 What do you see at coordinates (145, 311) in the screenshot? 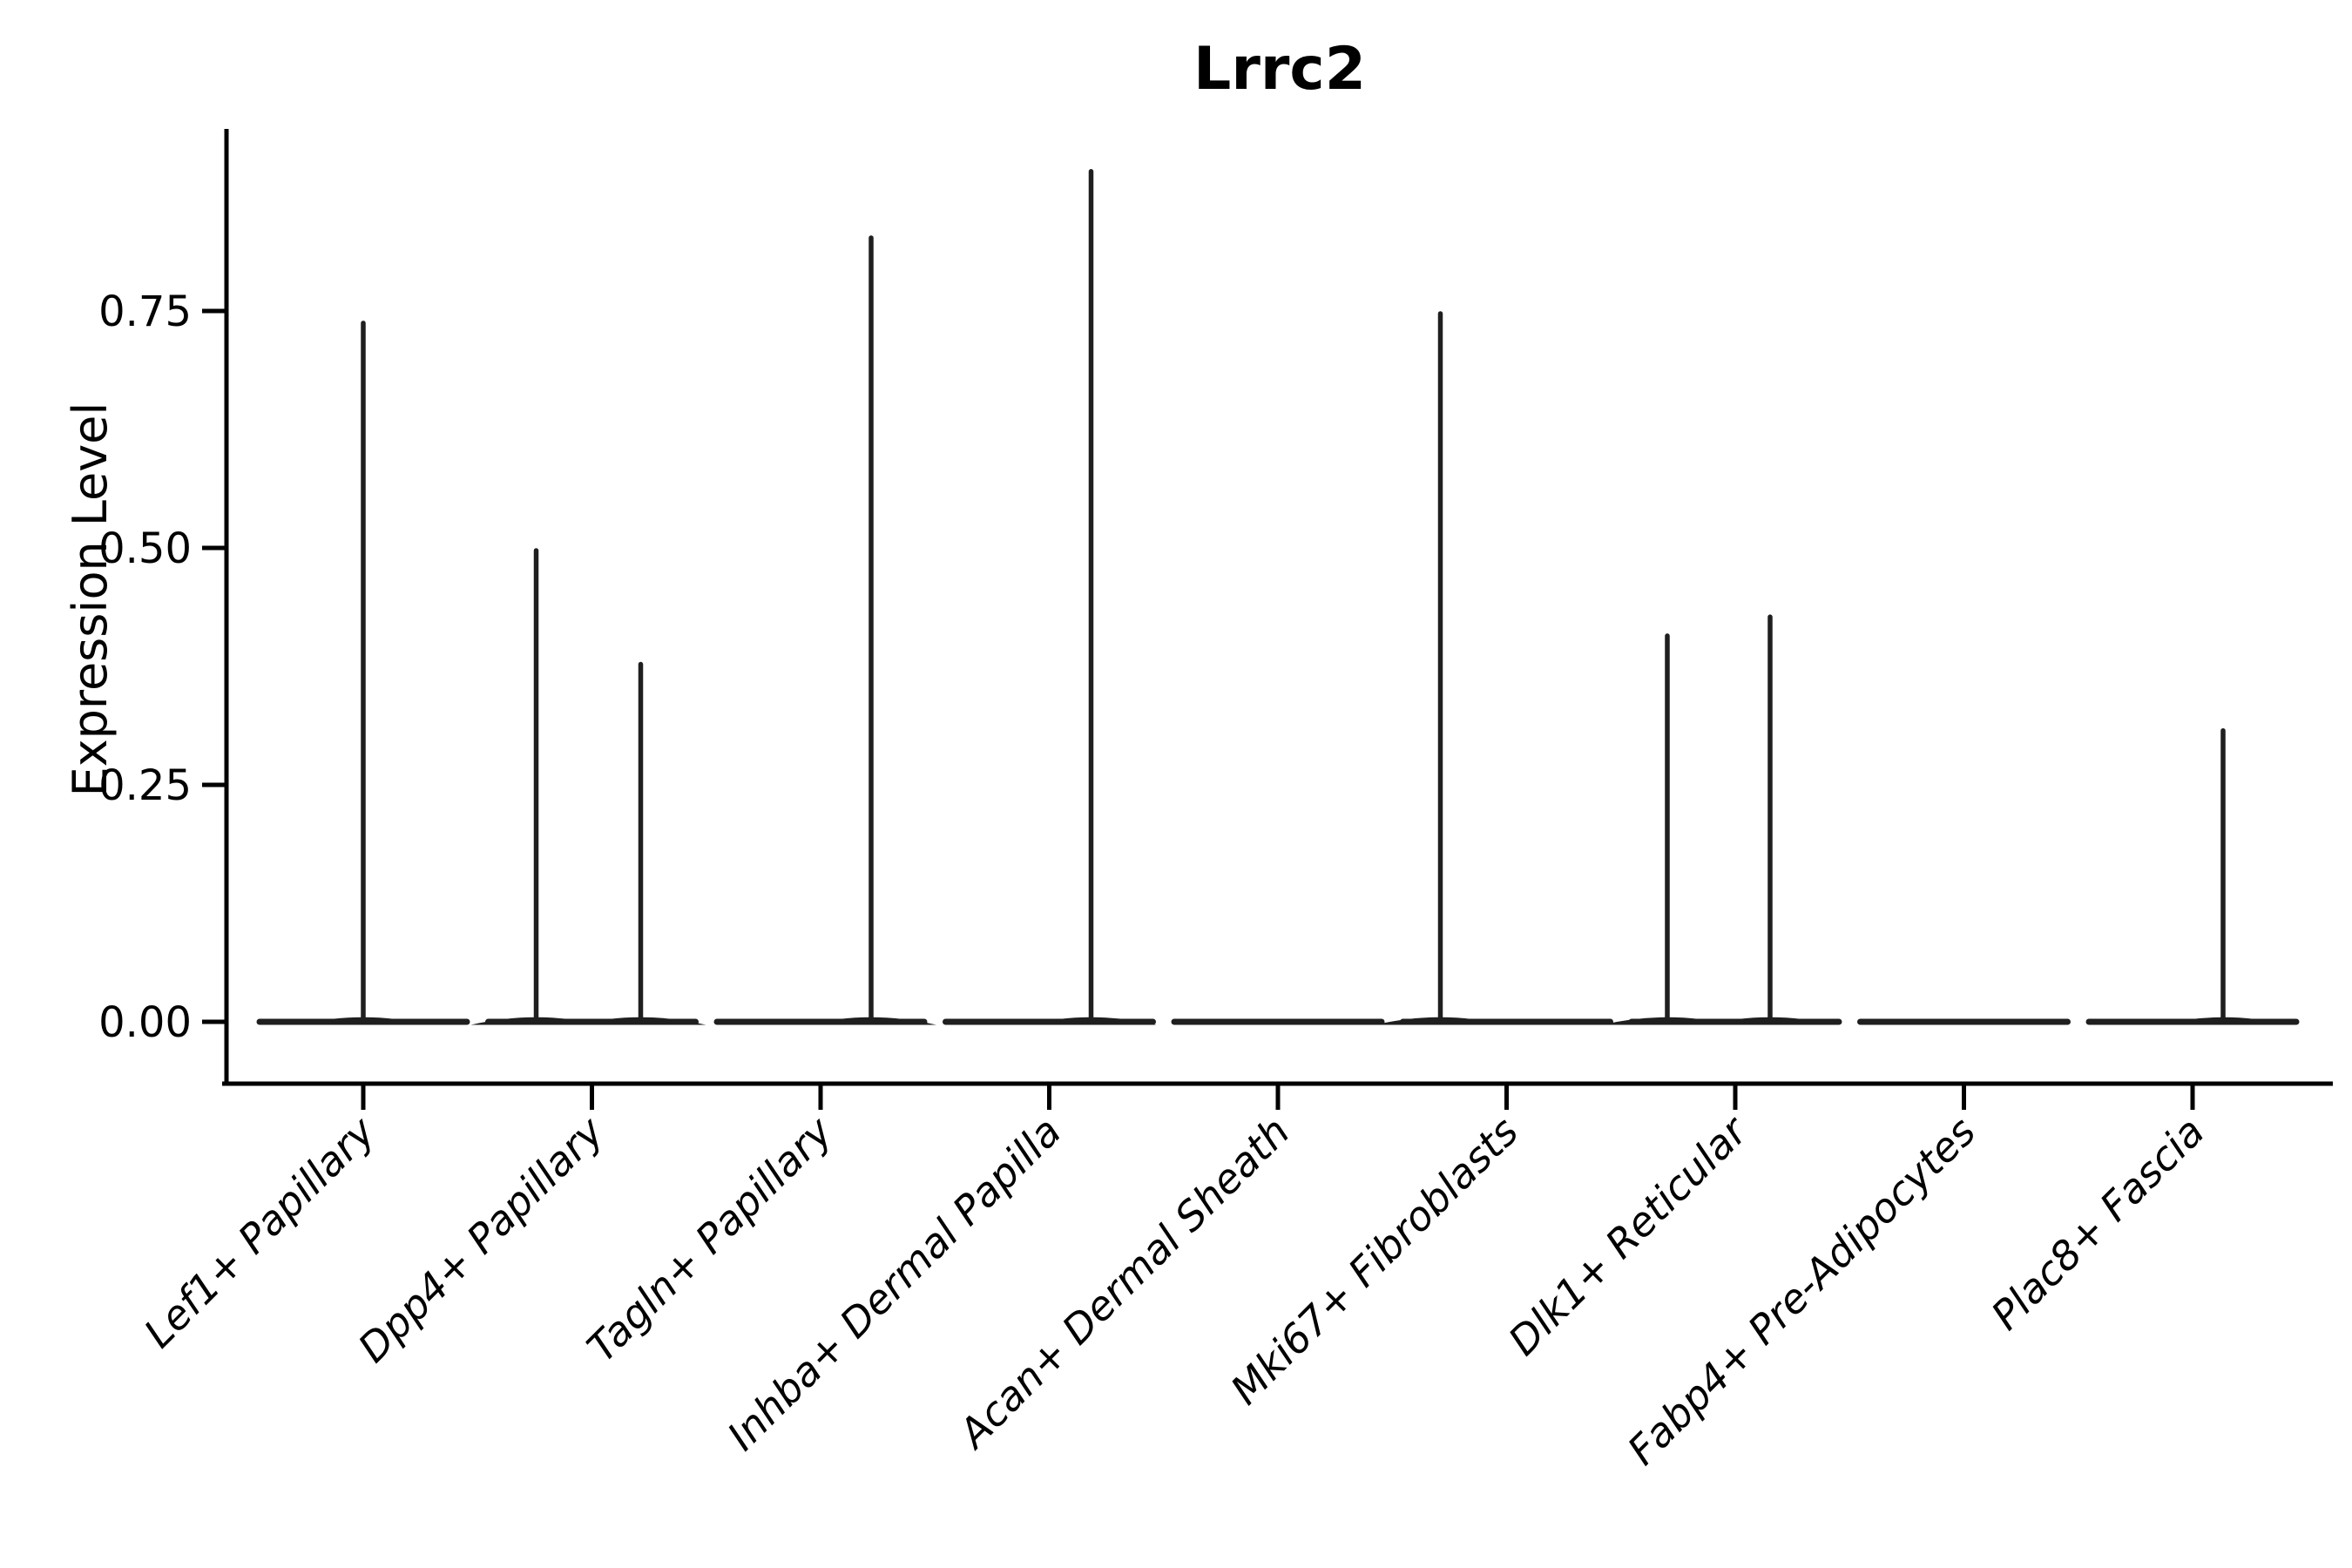
I see `y-tick-label: 0.75` at bounding box center [145, 311].